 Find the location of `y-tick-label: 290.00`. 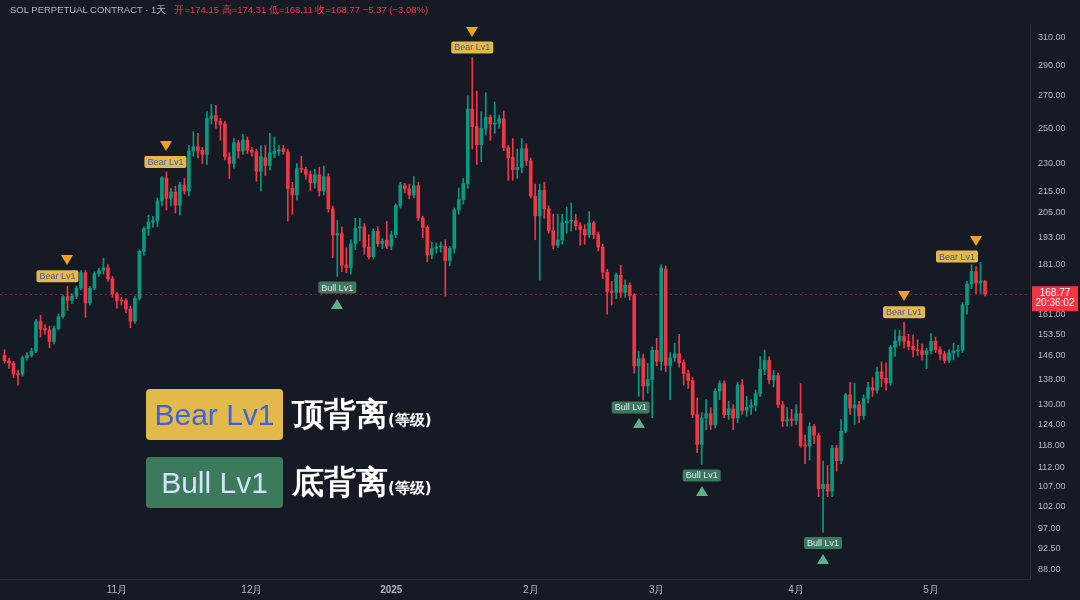

y-tick-label: 290.00 is located at coordinates (1052, 65).